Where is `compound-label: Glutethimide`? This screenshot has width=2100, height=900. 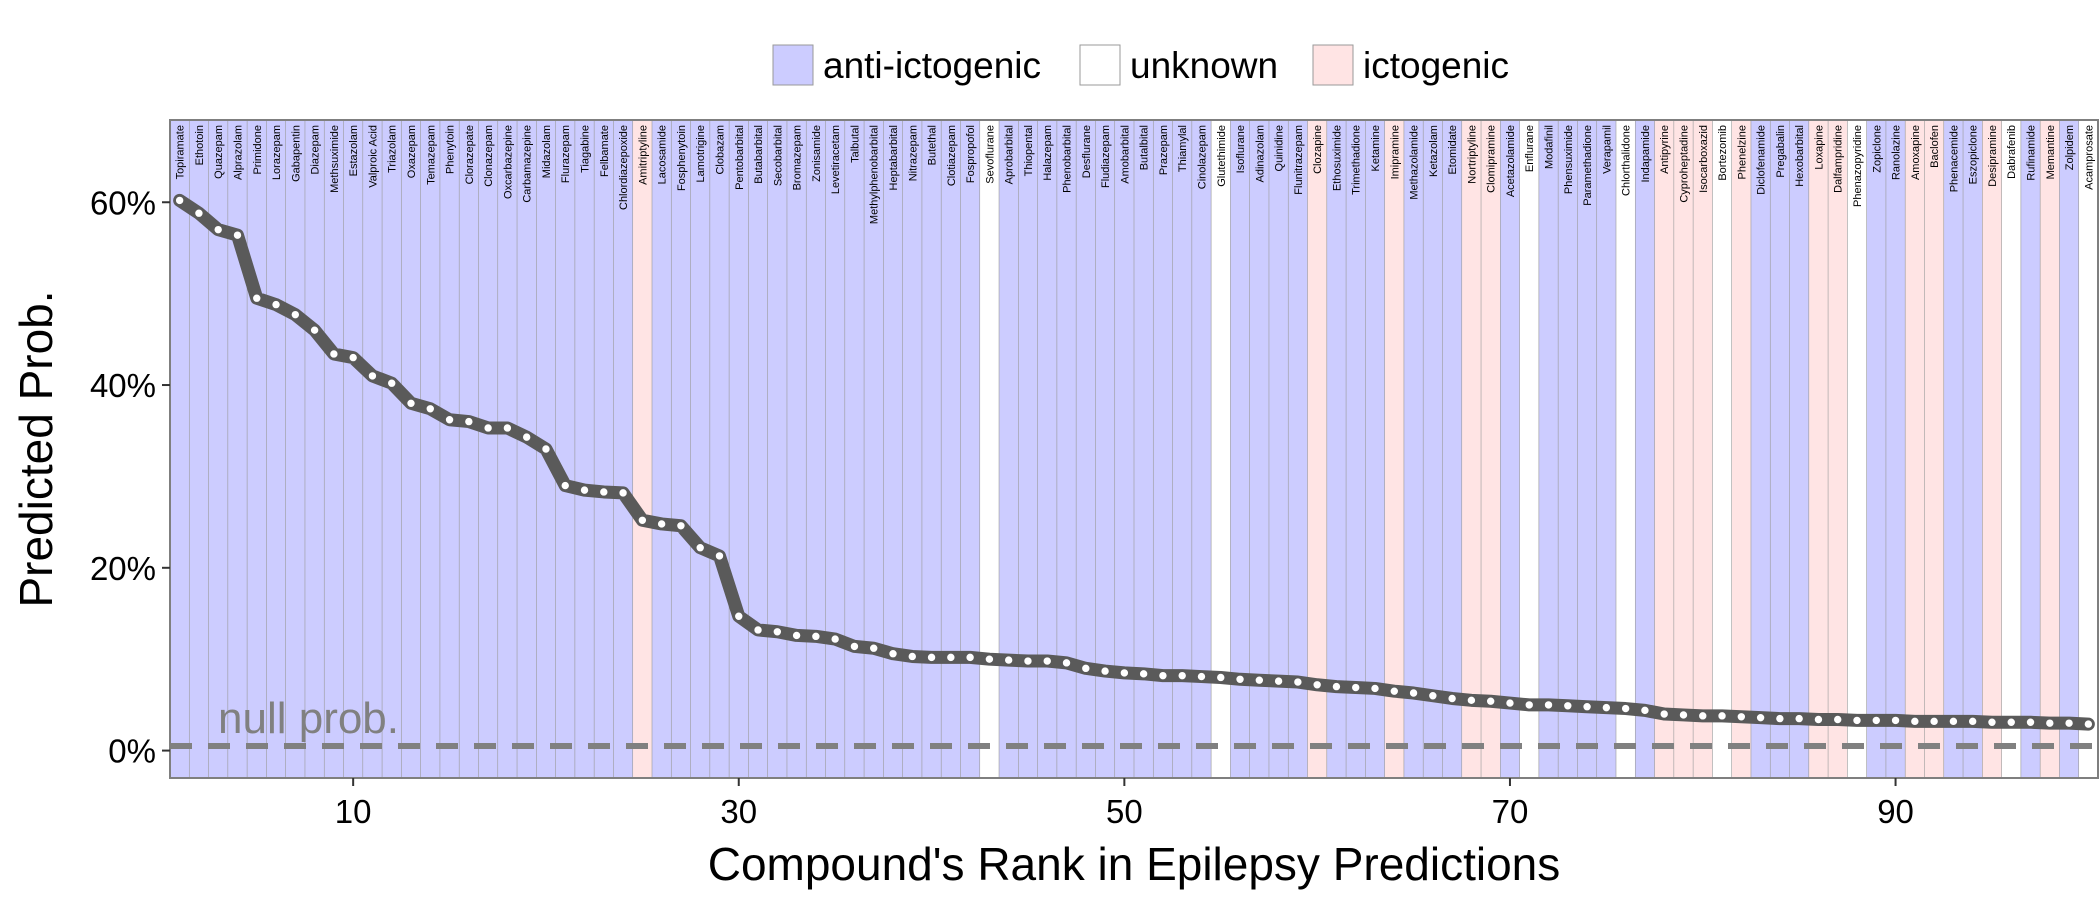 compound-label: Glutethimide is located at coordinates (1222, 156).